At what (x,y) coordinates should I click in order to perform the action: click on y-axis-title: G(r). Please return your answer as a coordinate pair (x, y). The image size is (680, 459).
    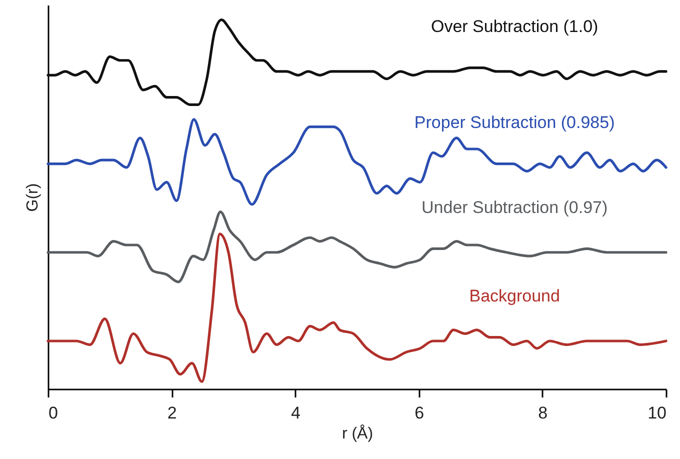
    Looking at the image, I should click on (33, 197).